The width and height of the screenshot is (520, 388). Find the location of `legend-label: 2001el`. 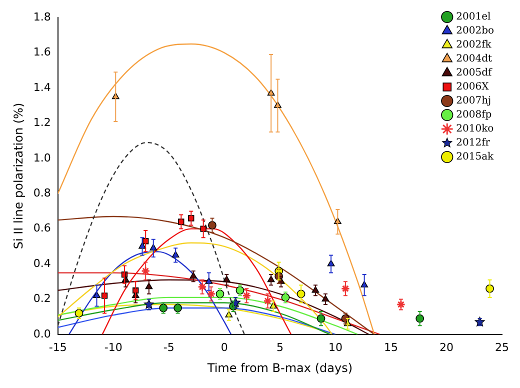

legend-label: 2001el is located at coordinates (473, 17).